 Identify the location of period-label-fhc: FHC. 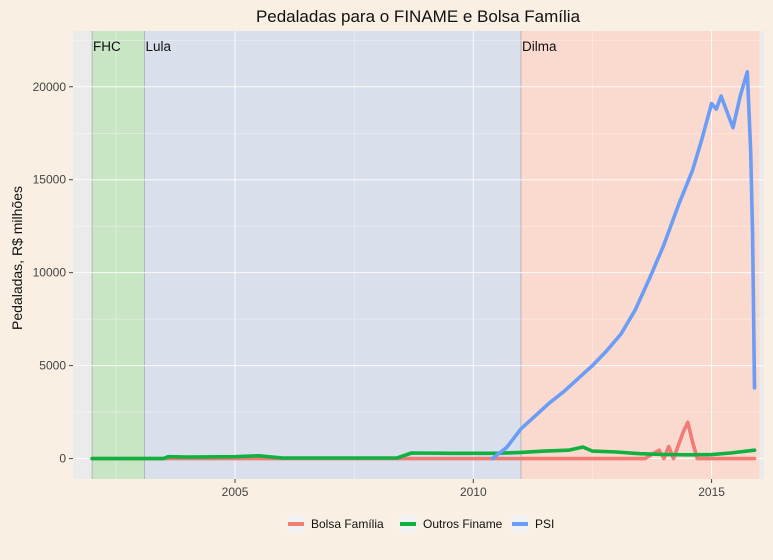
(107, 46).